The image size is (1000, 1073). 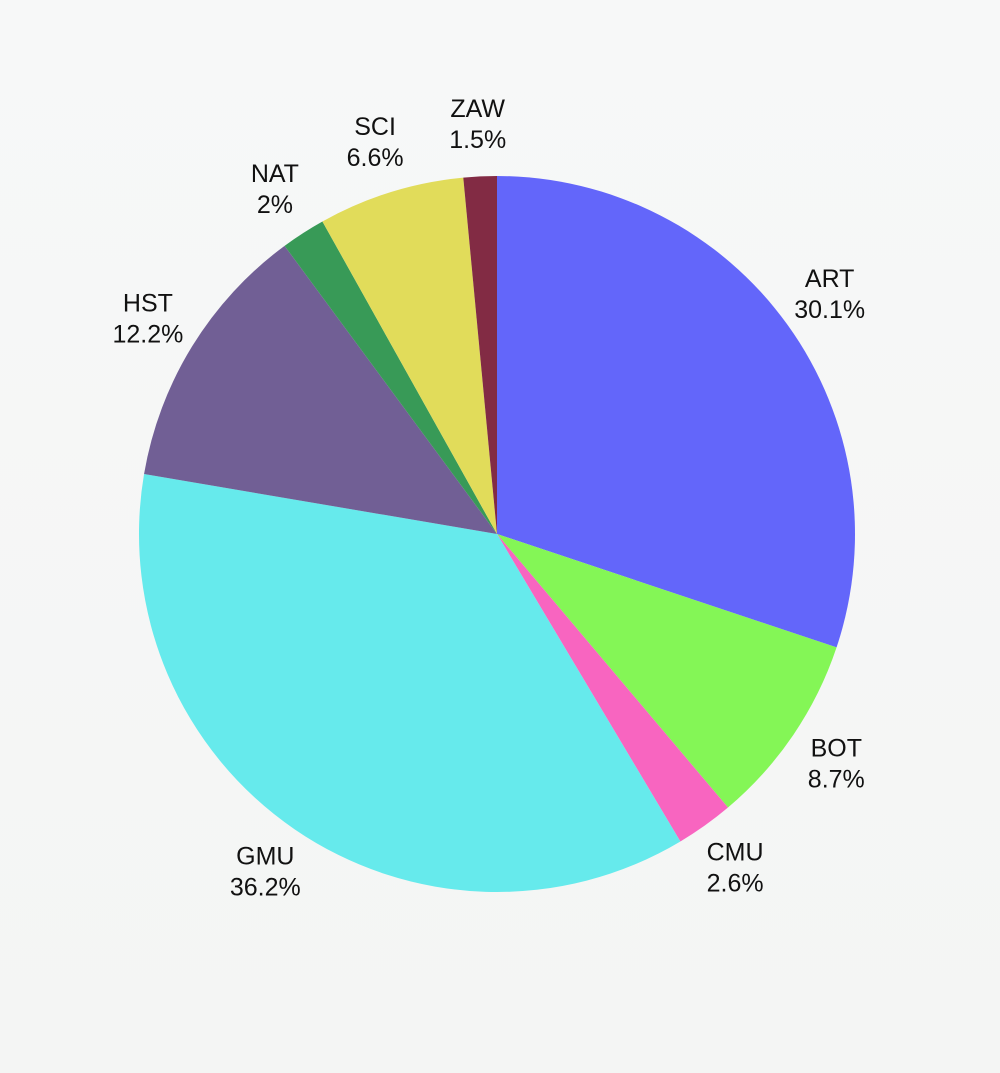 I want to click on pie-slice-hst, so click(x=321, y=389).